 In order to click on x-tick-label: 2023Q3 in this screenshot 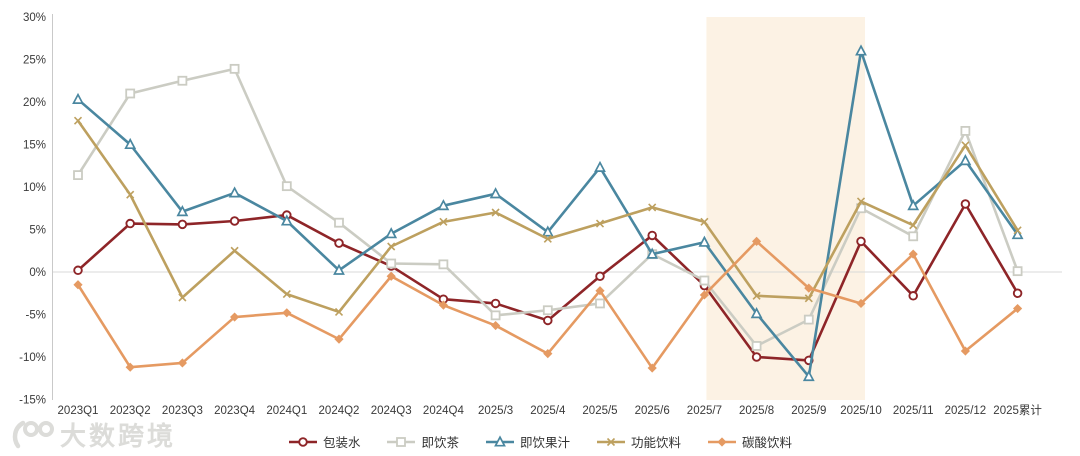, I will do `click(182, 411)`.